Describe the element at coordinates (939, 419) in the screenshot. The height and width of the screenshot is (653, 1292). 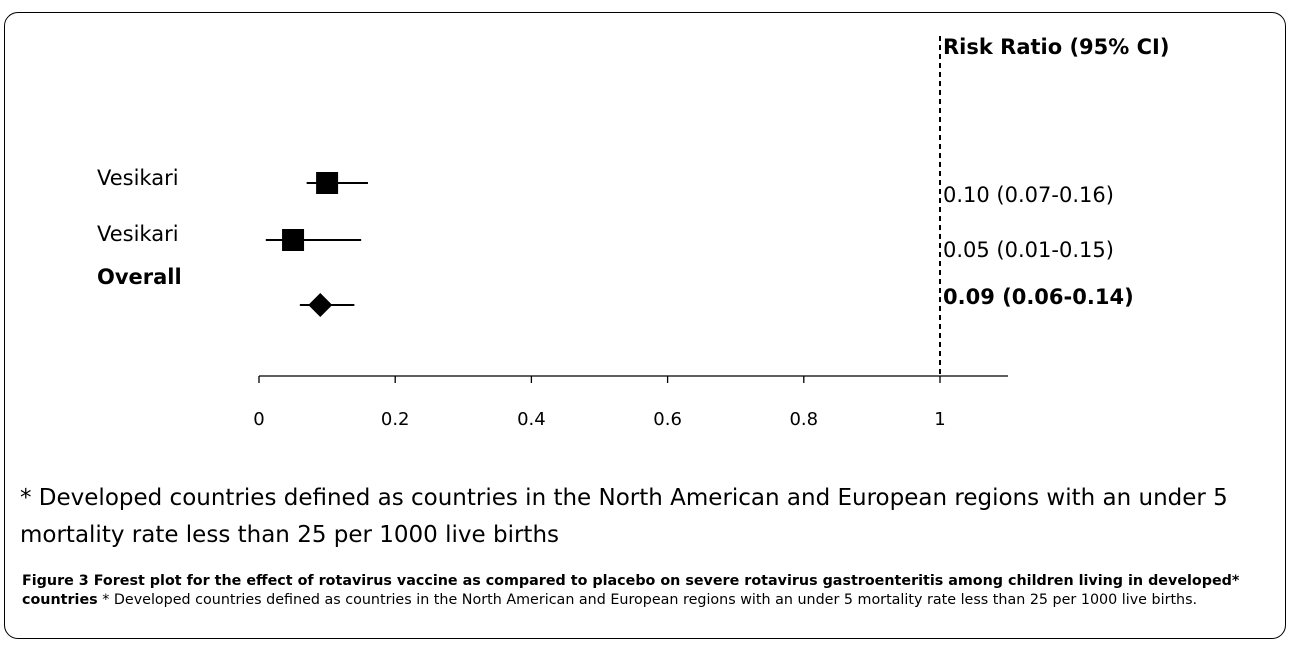
I see `x-tick-label-5: 1` at that location.